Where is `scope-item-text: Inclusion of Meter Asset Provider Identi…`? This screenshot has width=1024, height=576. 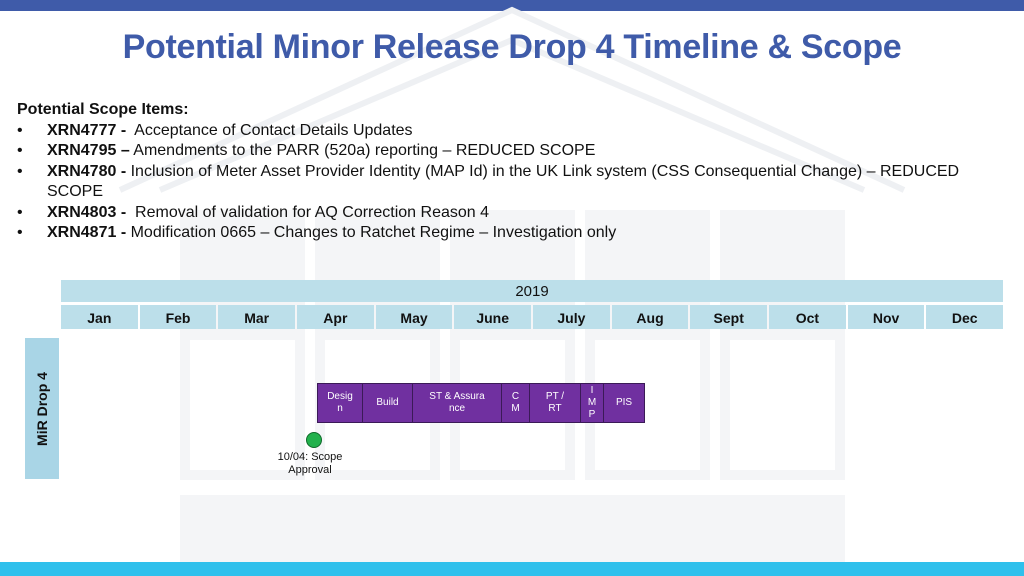
scope-item-text: Inclusion of Meter Asset Provider Identi… is located at coordinates (505, 181).